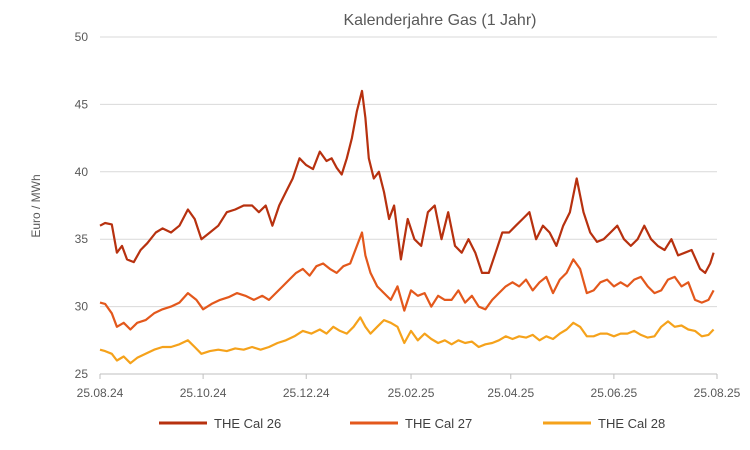 This screenshot has height=450, width=750. I want to click on chart-title: Kalenderjahre Gas (1 Jahr), so click(440, 20).